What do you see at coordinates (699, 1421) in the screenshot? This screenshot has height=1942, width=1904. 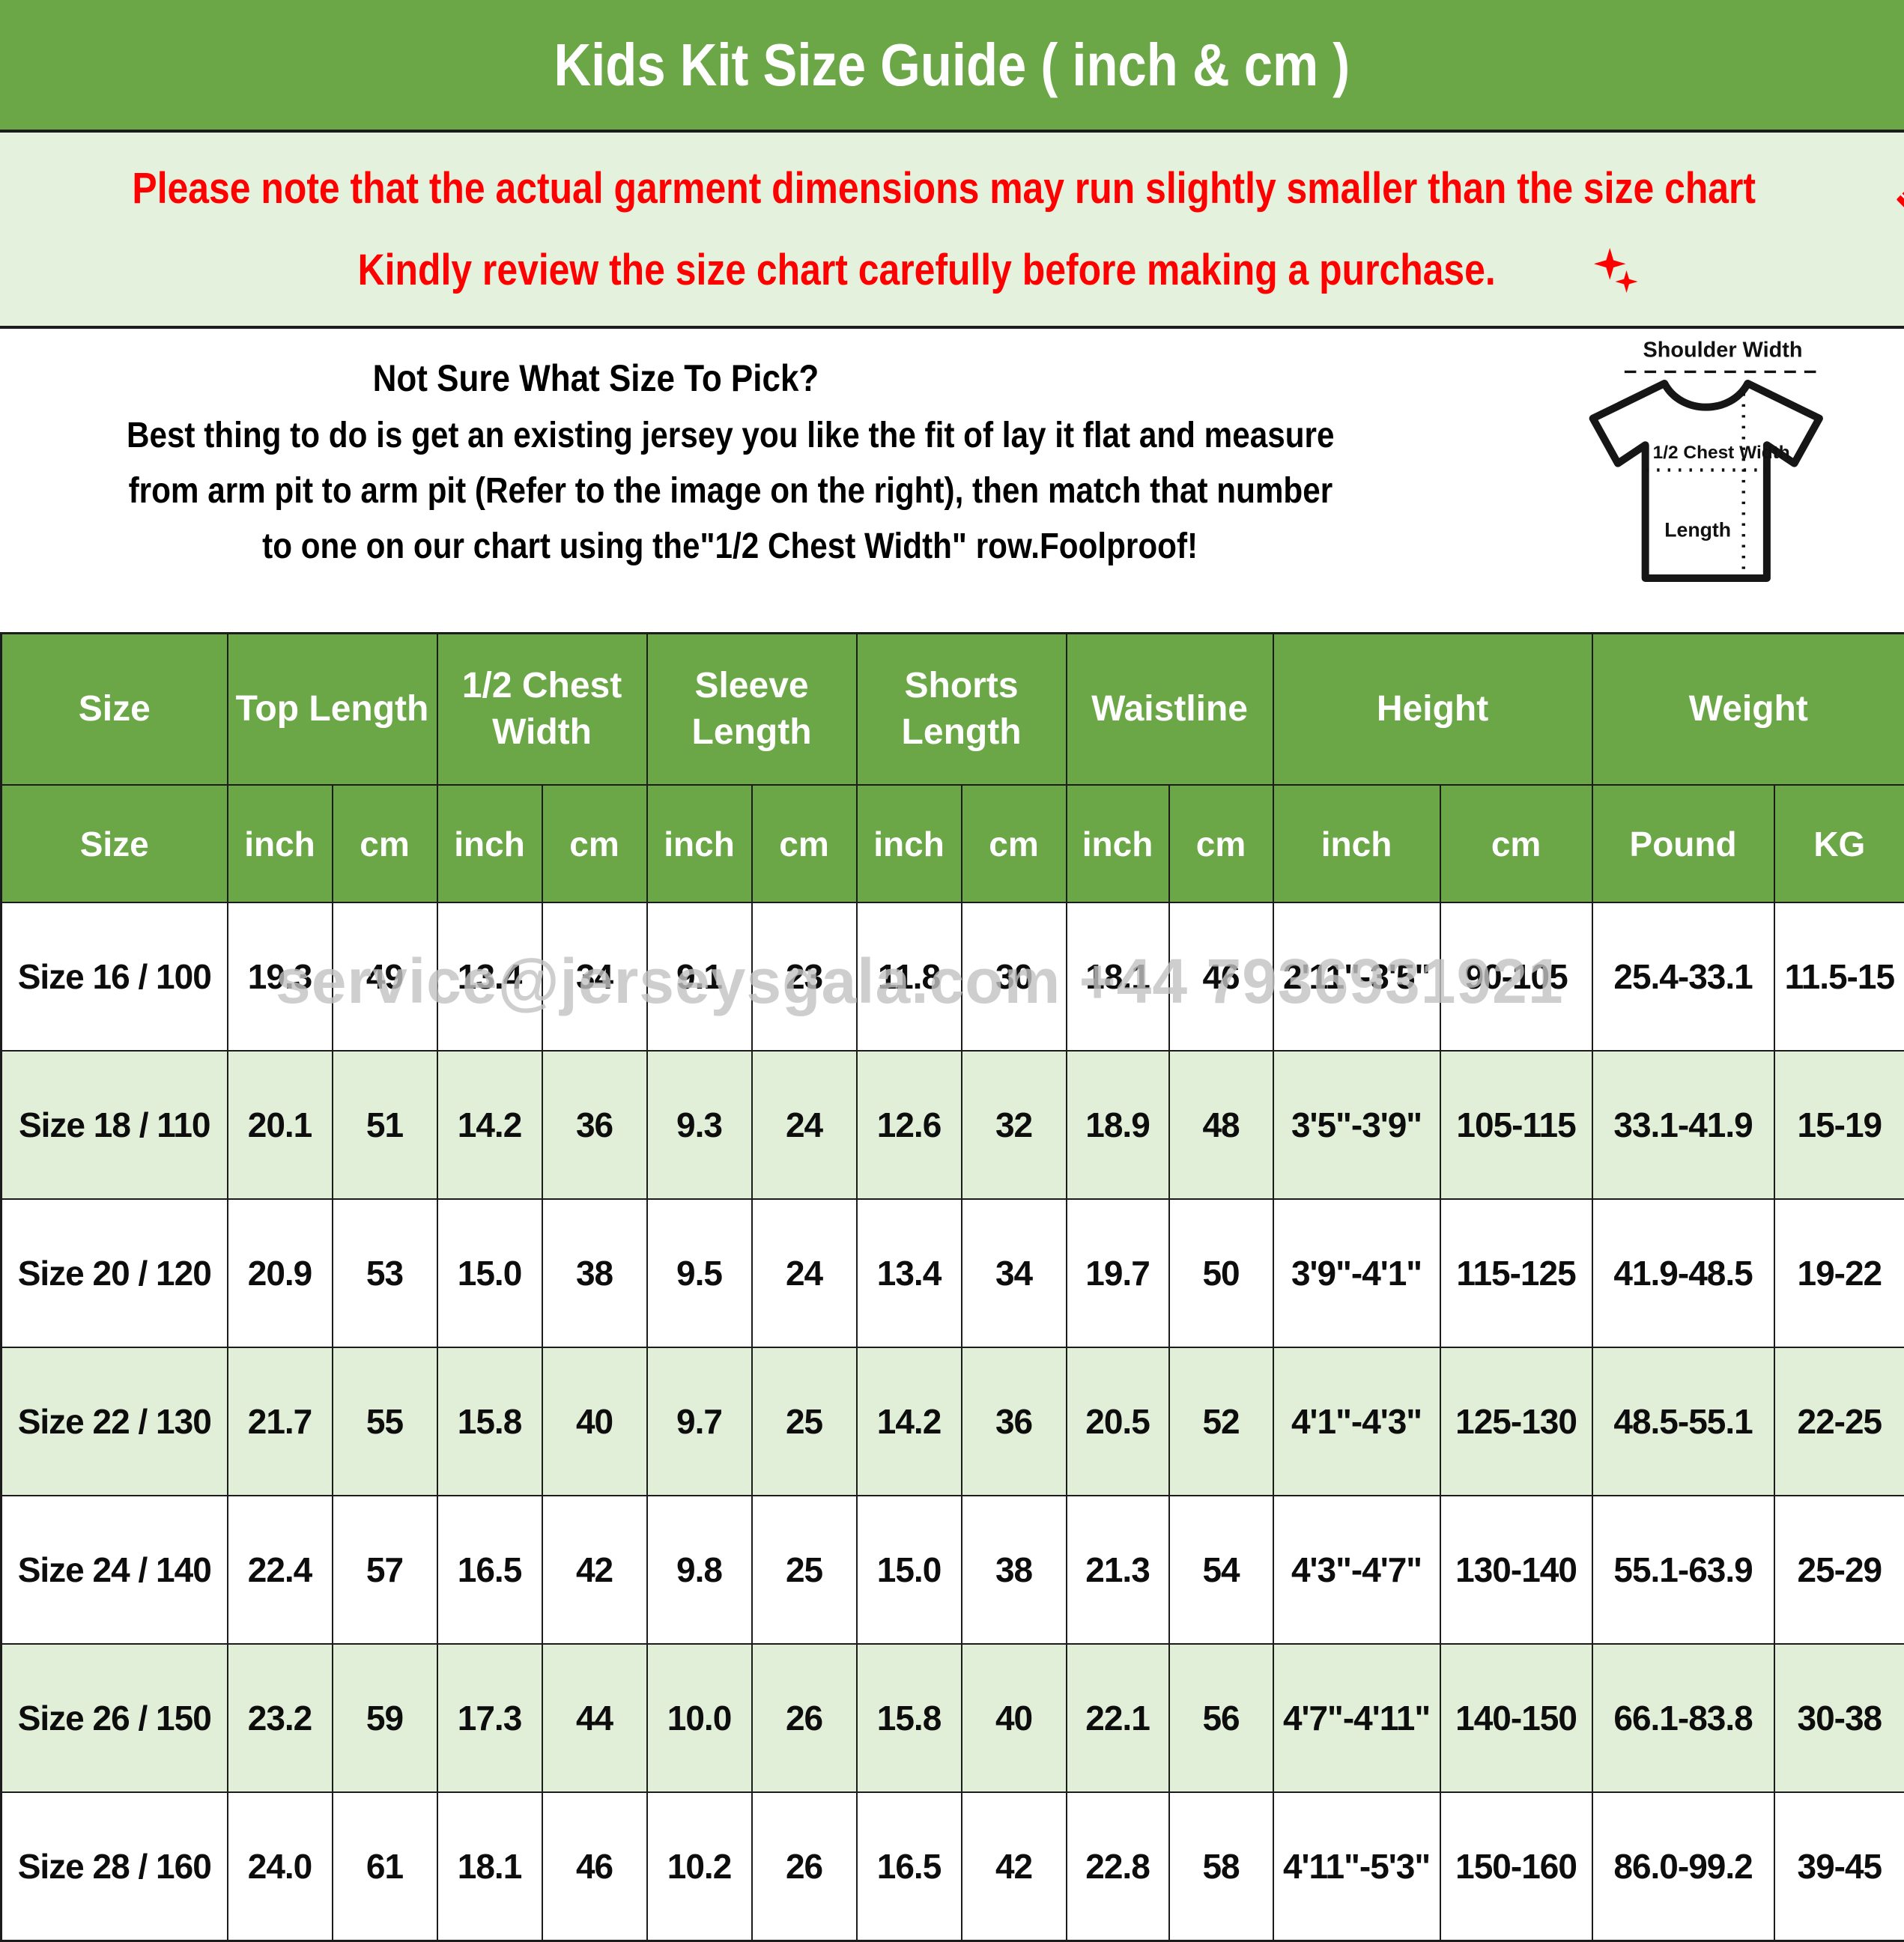 I see `table-cell: 9.7` at bounding box center [699, 1421].